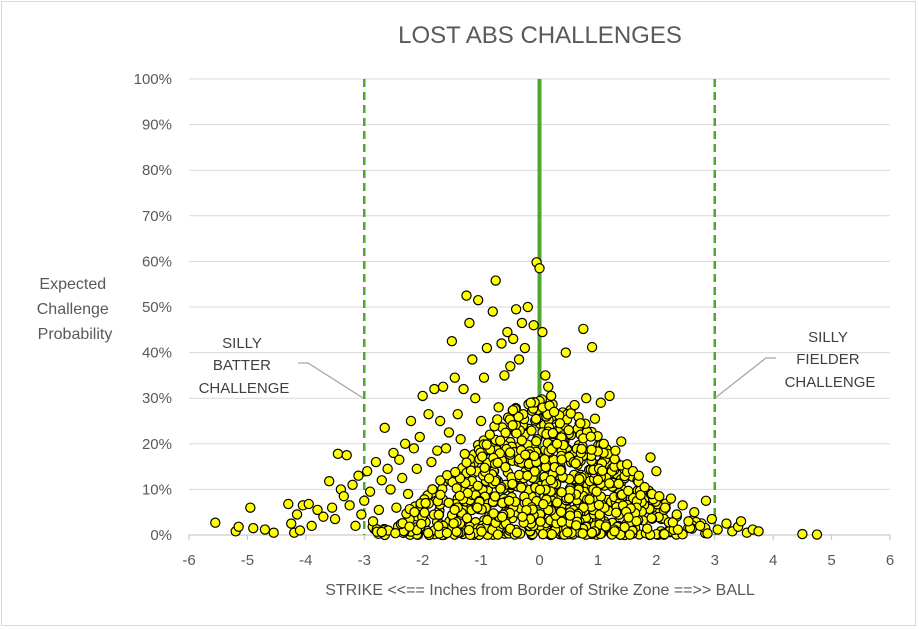  What do you see at coordinates (75, 334) in the screenshot?
I see `y-axis-label-line: Probability` at bounding box center [75, 334].